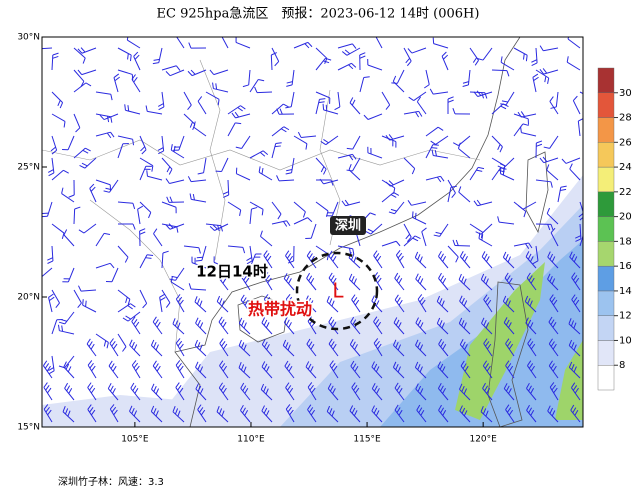 This screenshot has width=640, height=503. I want to click on colorbar-label: 8, so click(622, 365).